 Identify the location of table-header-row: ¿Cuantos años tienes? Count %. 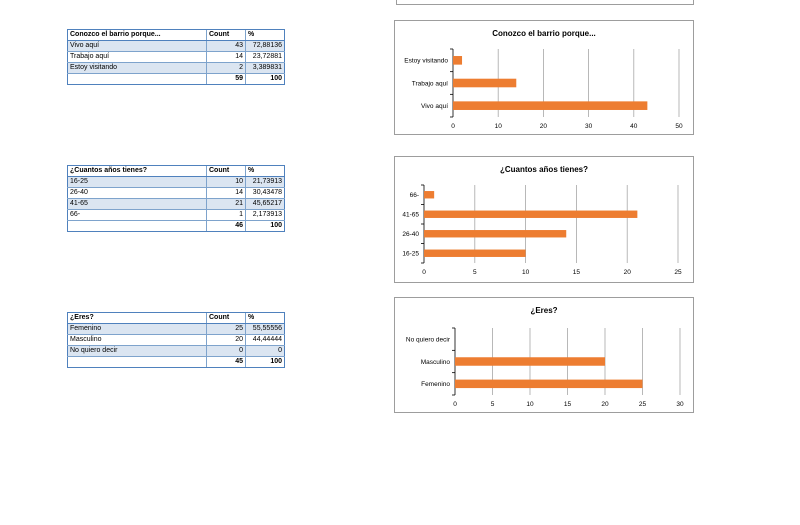
(176, 171).